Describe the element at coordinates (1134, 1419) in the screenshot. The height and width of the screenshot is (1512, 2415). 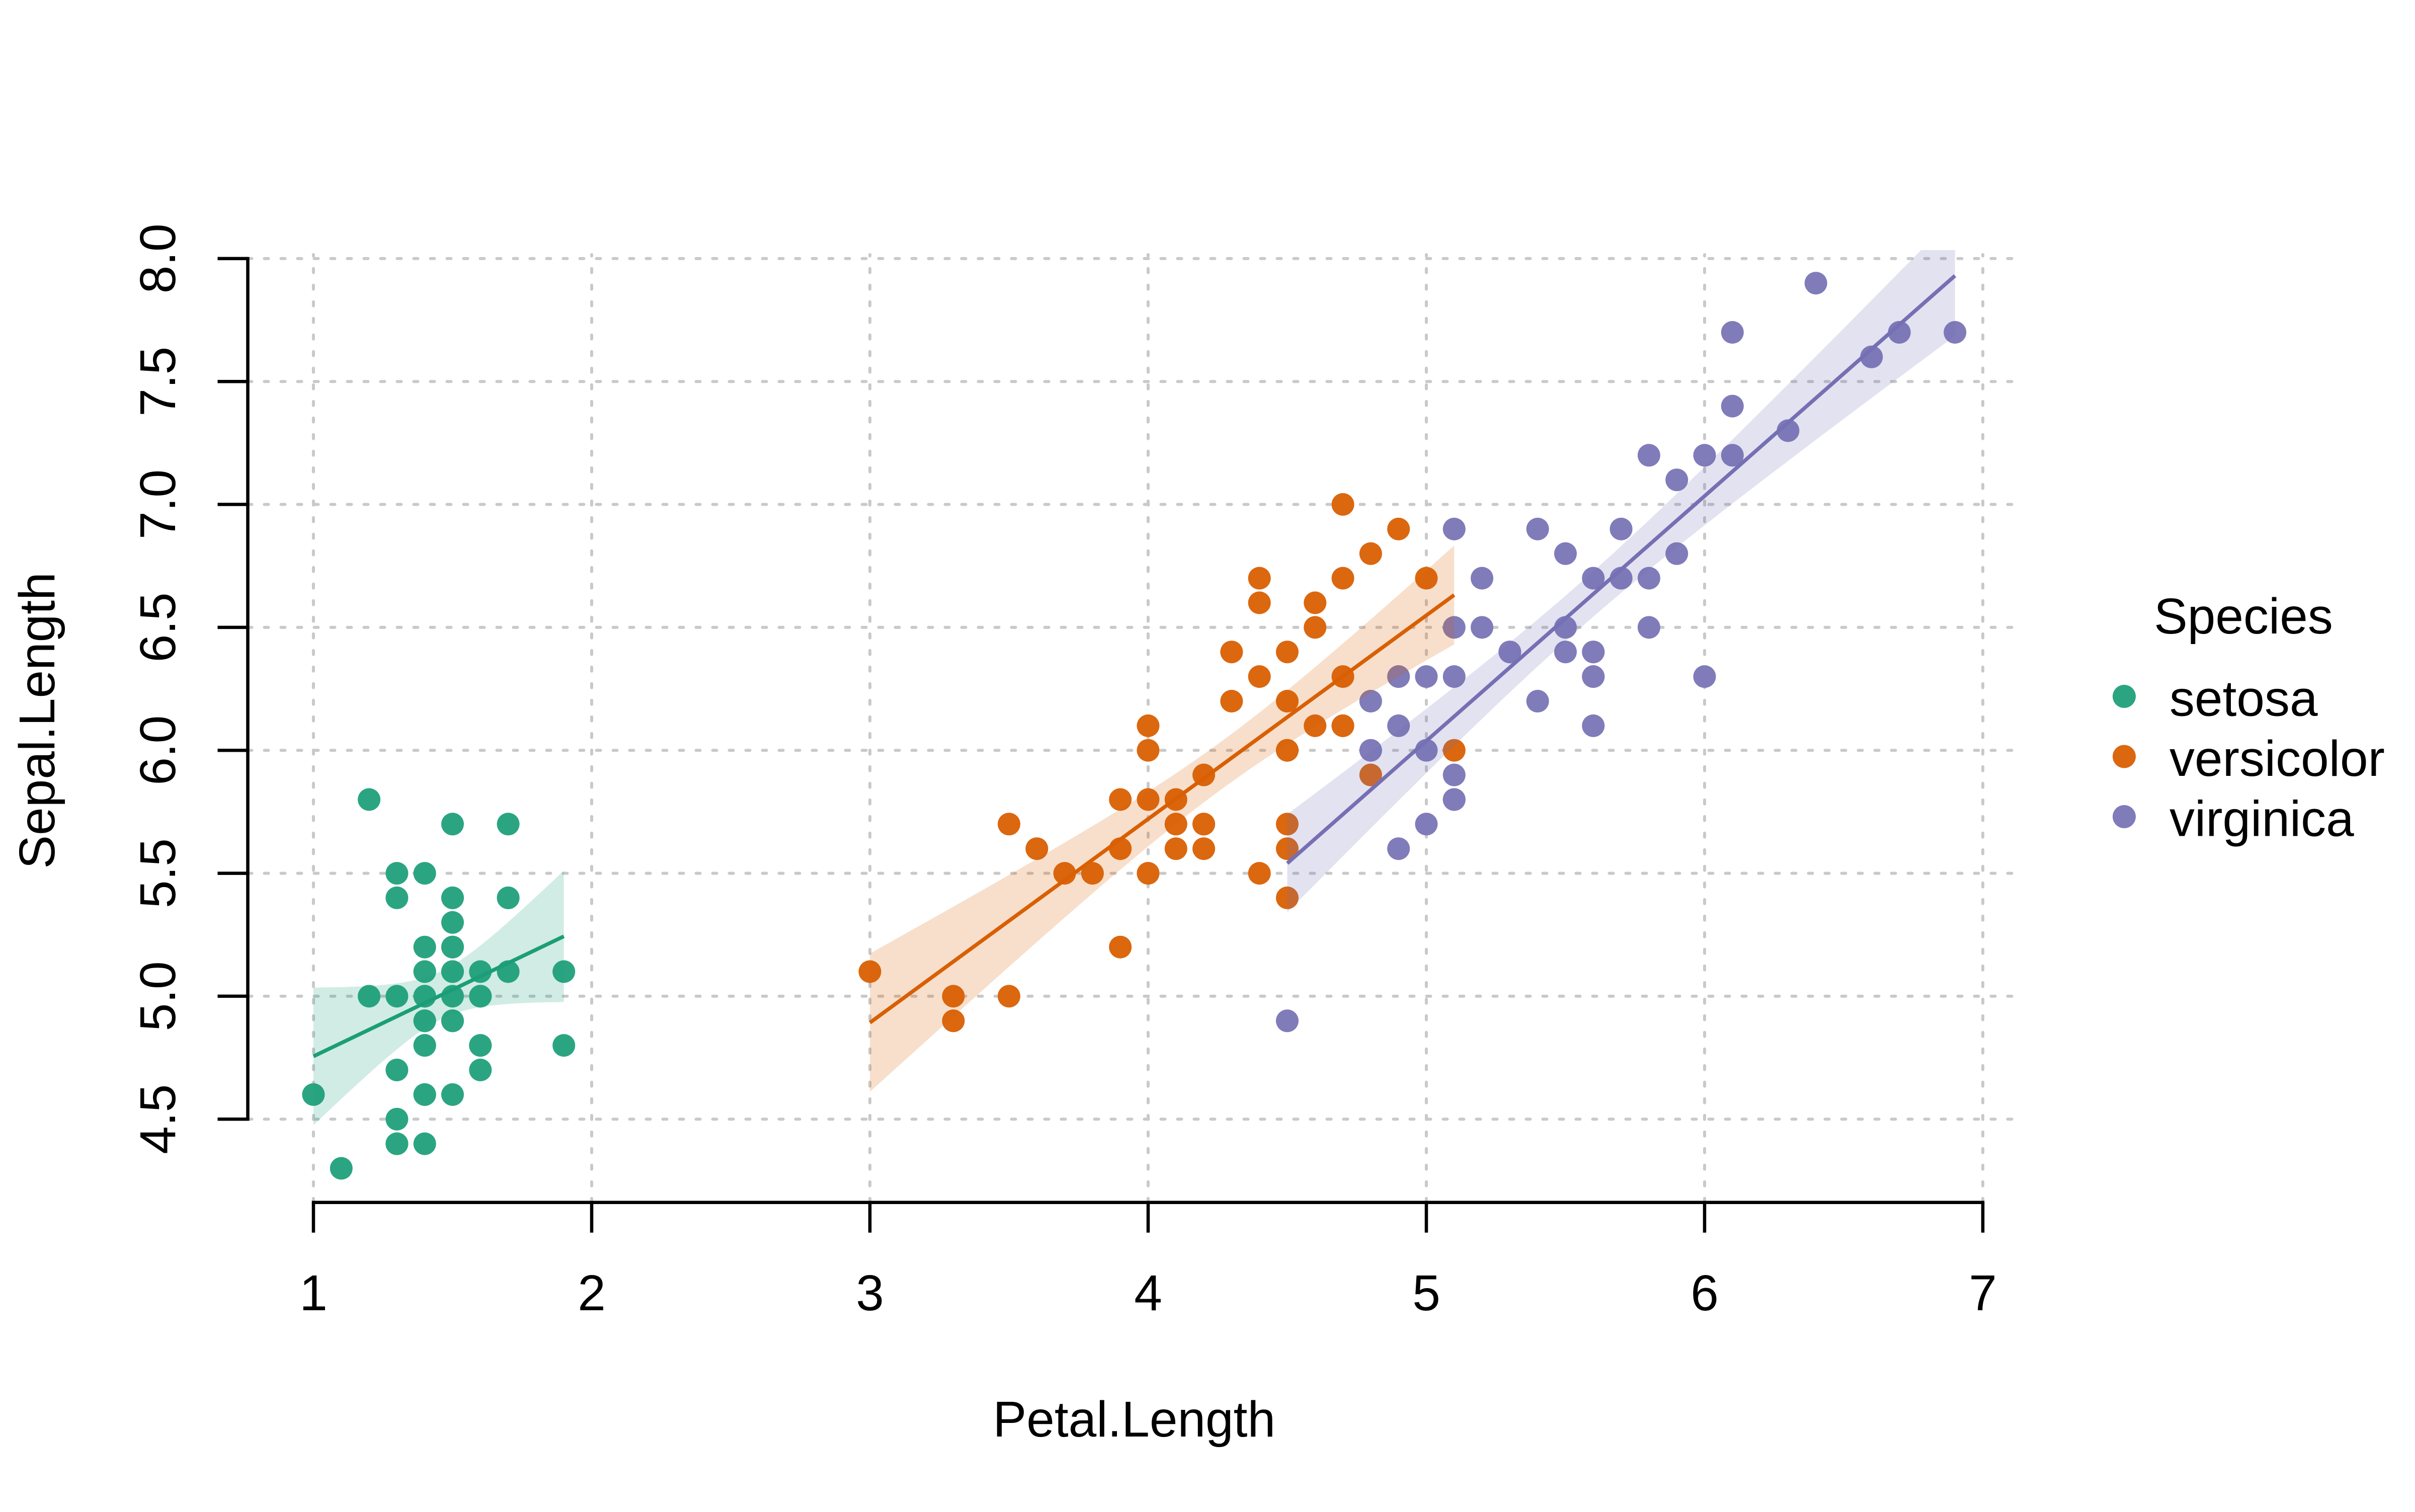
I see `svg-text: Petal.Length` at that location.